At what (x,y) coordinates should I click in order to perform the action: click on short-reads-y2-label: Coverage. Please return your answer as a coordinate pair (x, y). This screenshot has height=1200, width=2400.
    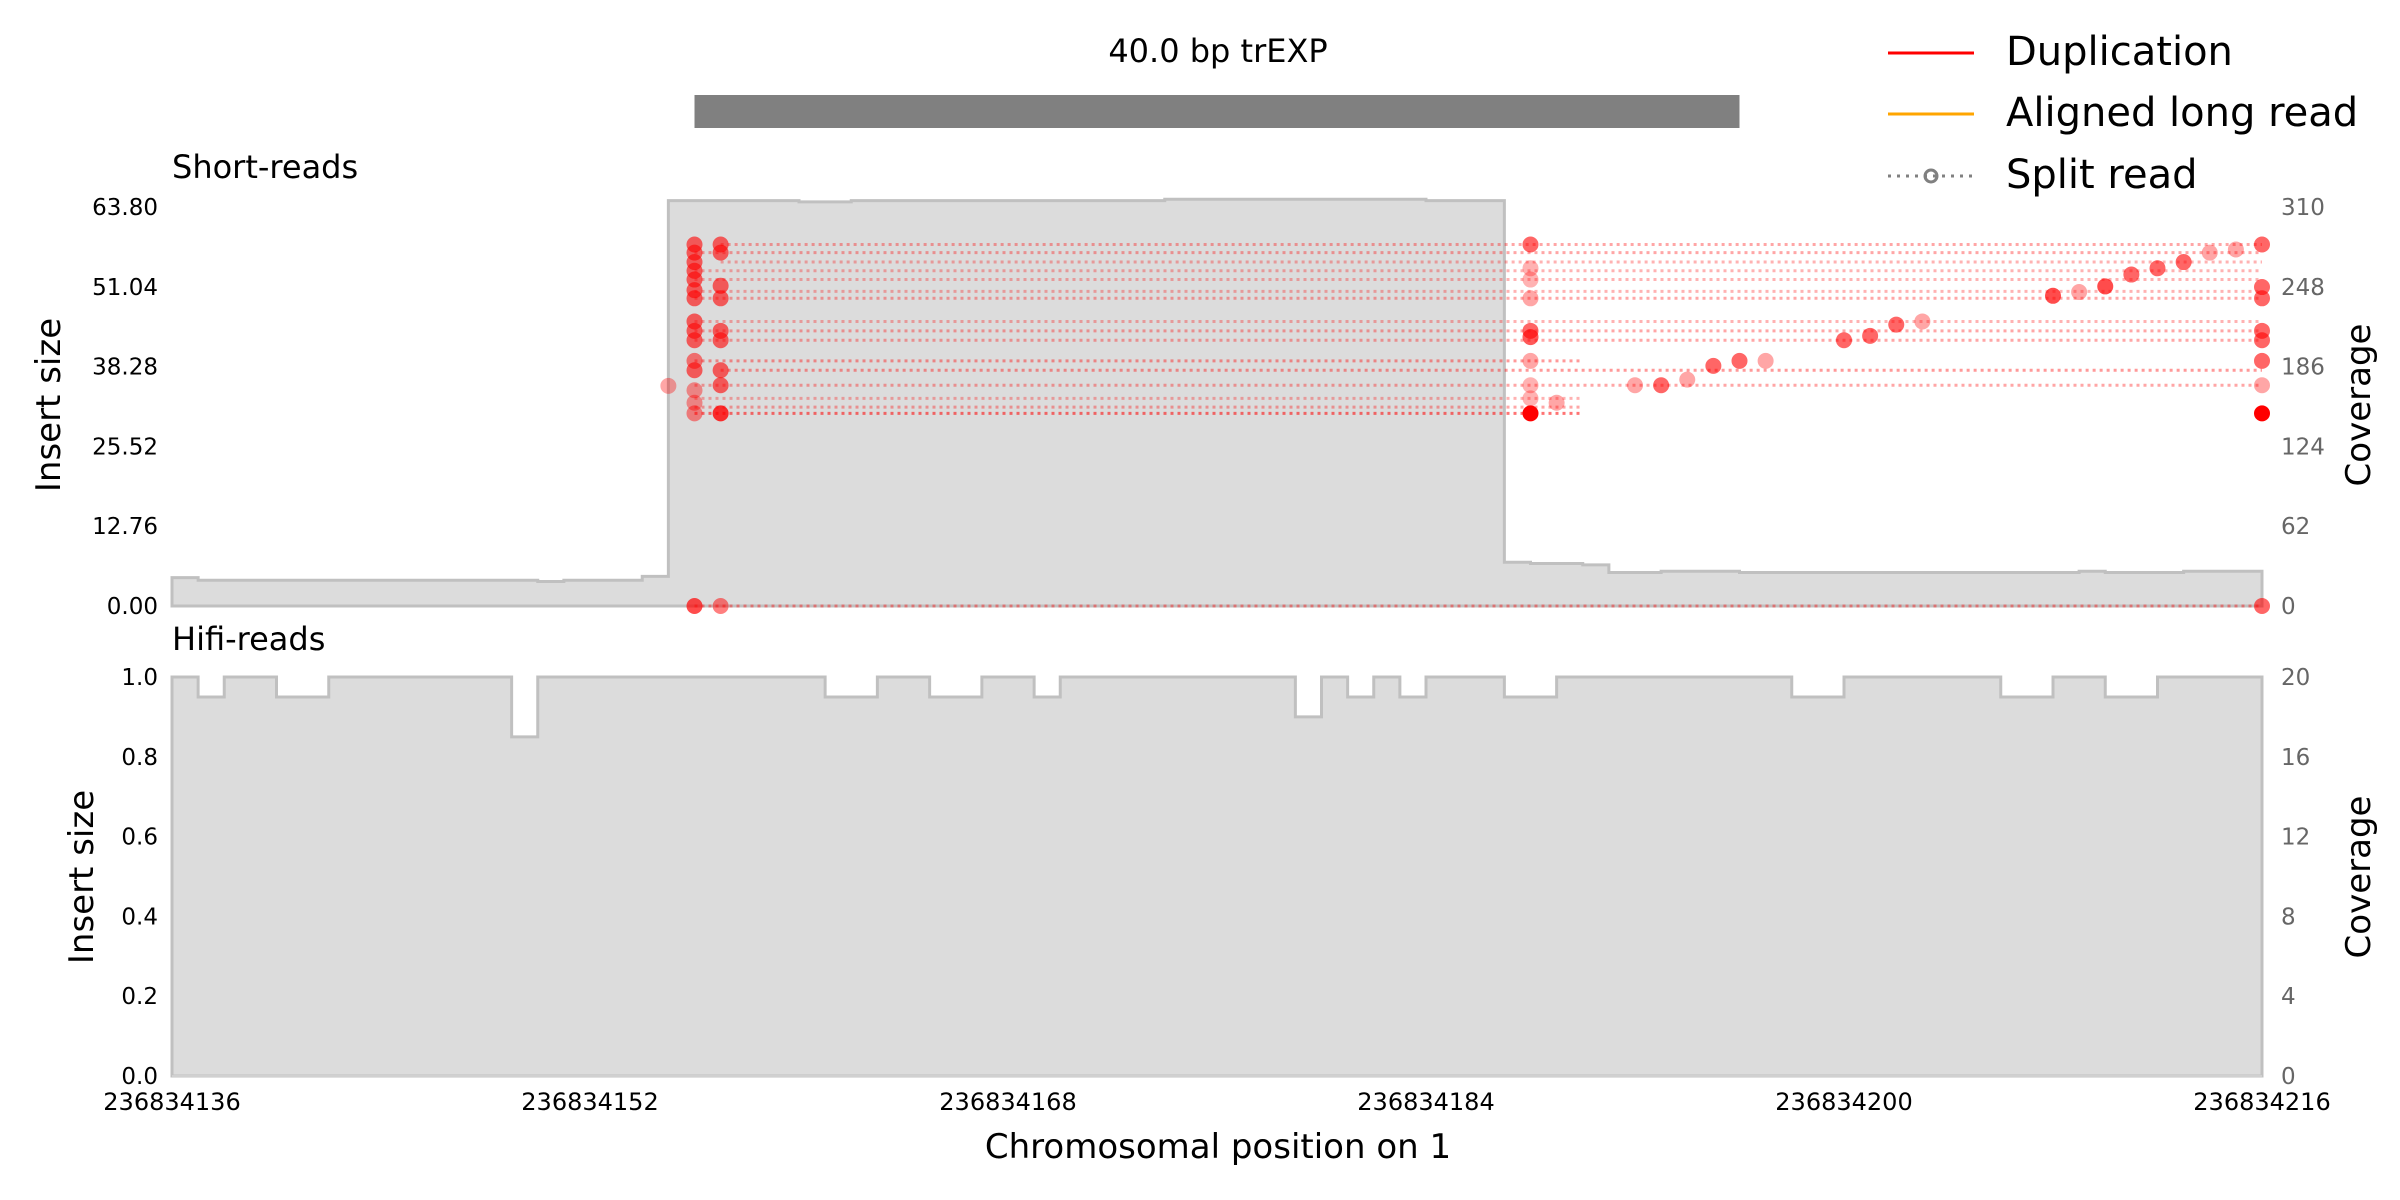
    Looking at the image, I should click on (2359, 405).